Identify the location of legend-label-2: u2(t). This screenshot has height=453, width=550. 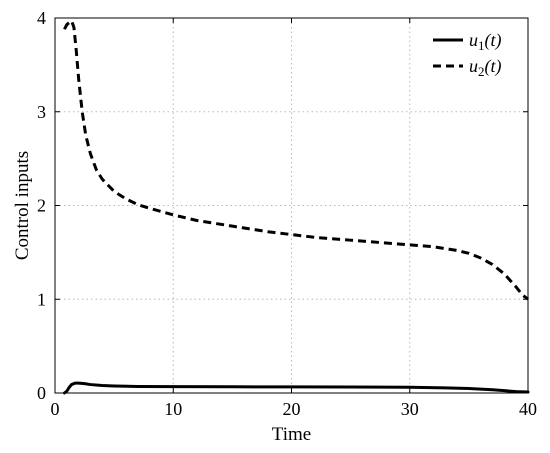
(485, 67).